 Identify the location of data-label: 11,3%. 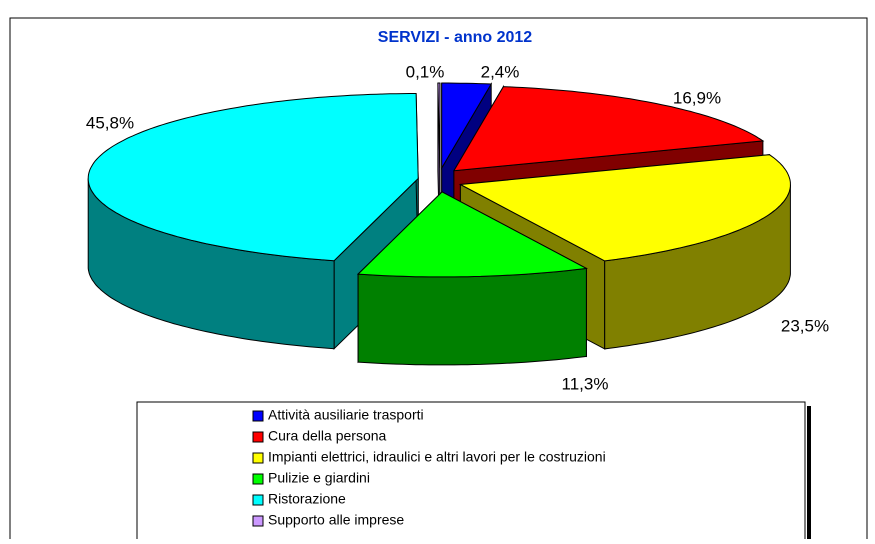
(585, 383).